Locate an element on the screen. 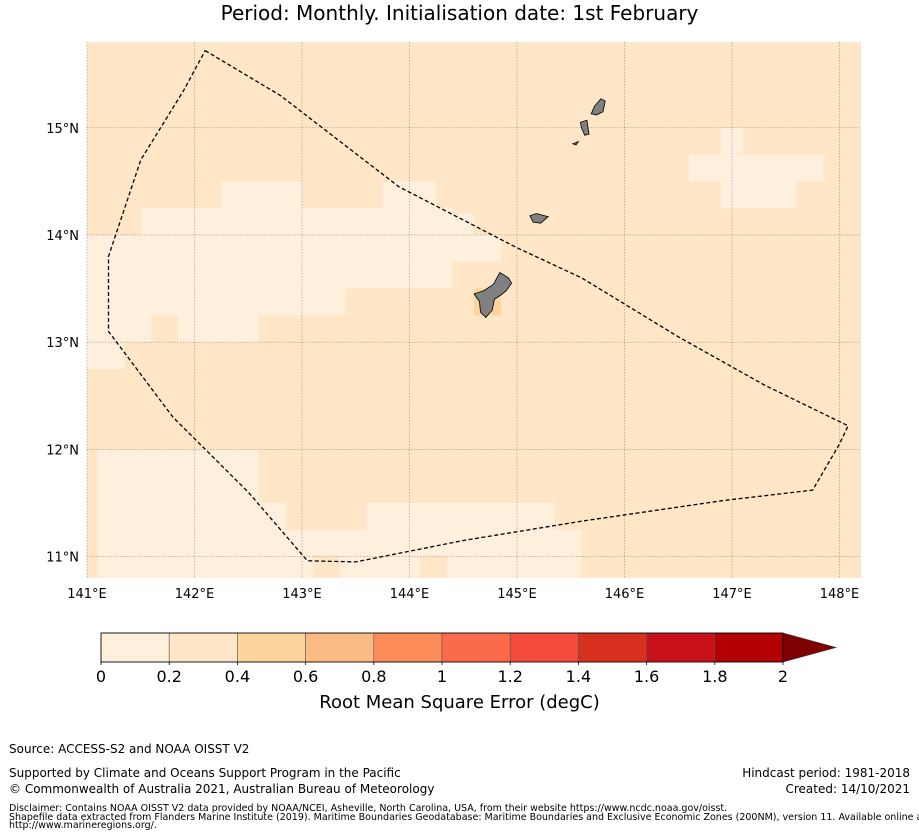 The height and width of the screenshot is (839, 919). lat-tick-label: 14°N is located at coordinates (62, 236).